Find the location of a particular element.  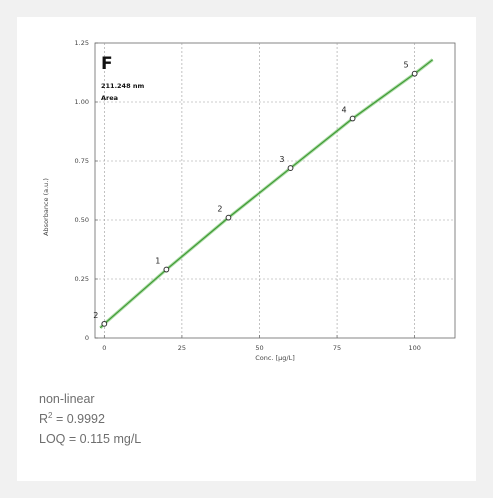

y-tick-label: 0.75 is located at coordinates (82, 161).